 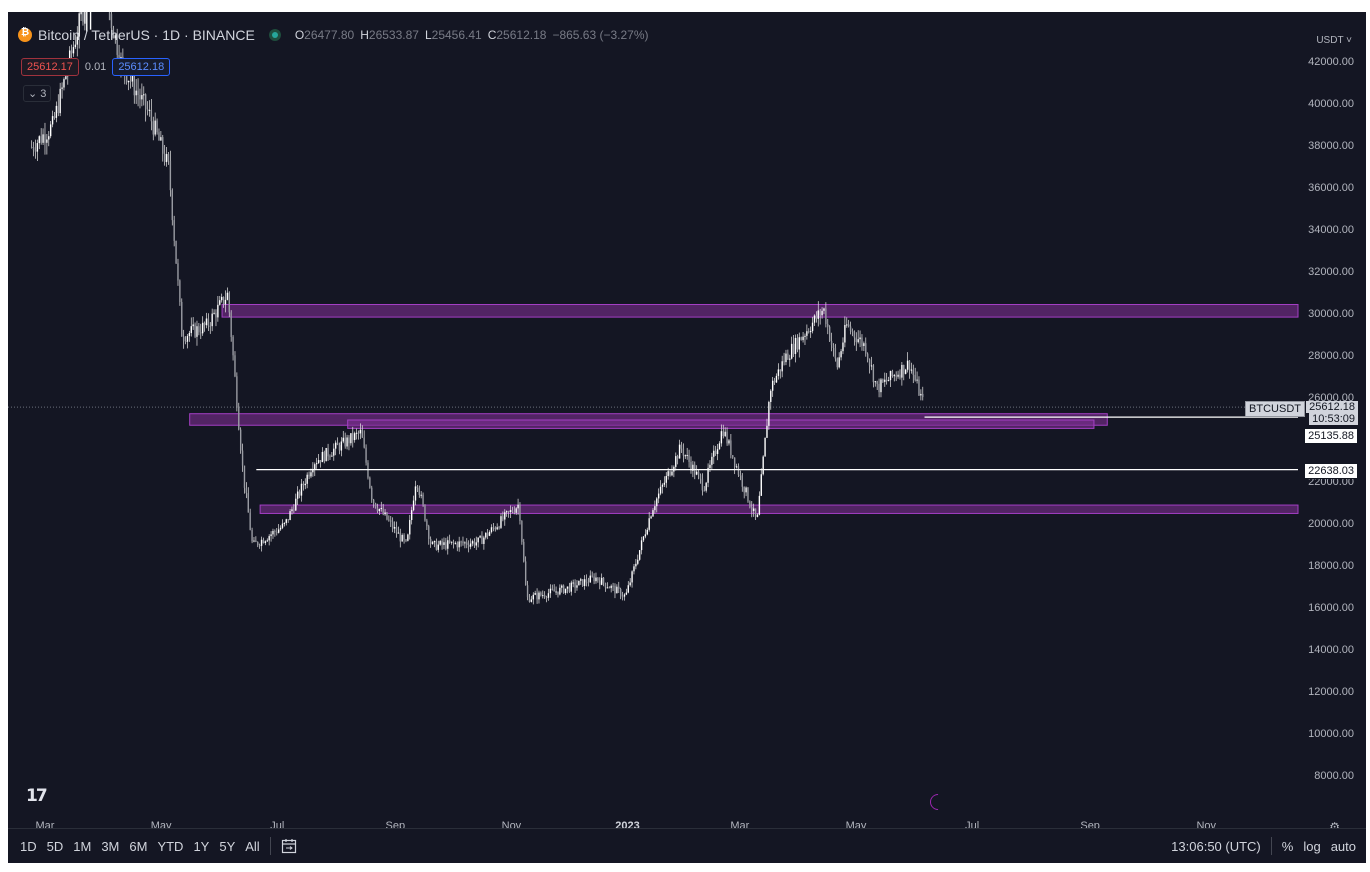 What do you see at coordinates (329, 35) in the screenshot?
I see `open-value: 26477.80` at bounding box center [329, 35].